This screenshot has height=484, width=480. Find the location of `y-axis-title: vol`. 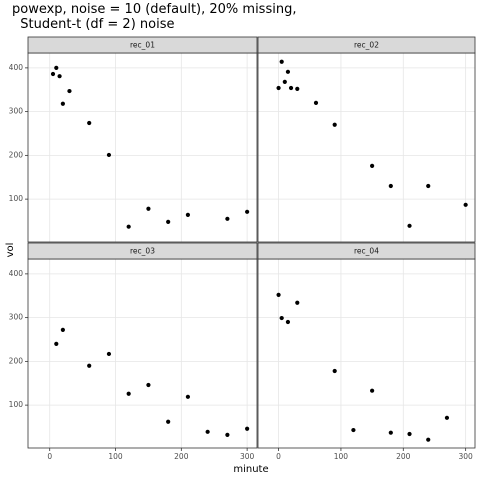

y-axis-title: vol is located at coordinates (10, 250).